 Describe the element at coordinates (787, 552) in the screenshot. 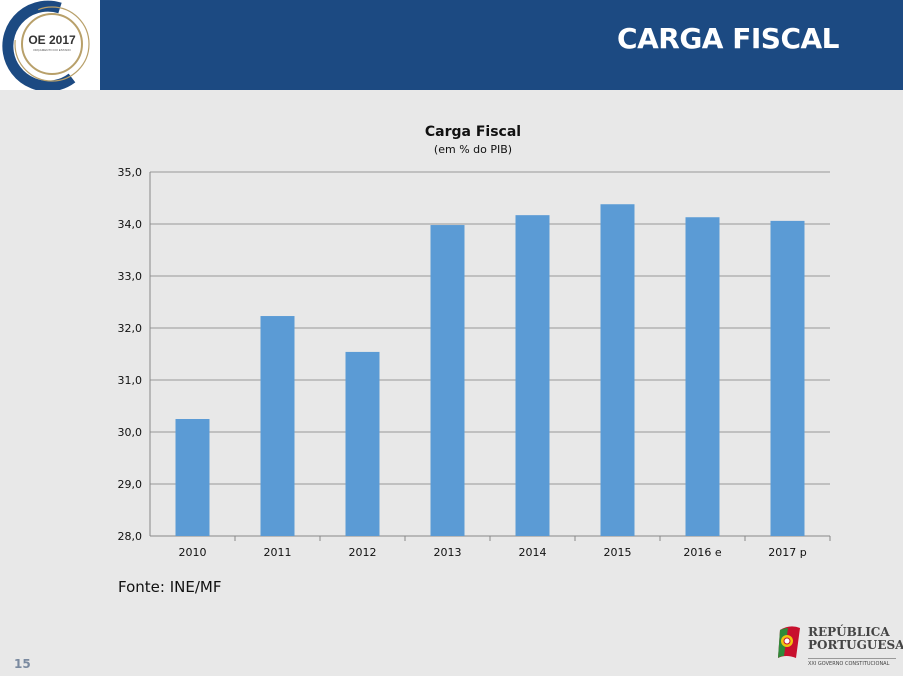

I see `x-tick-label: 2017 p` at that location.